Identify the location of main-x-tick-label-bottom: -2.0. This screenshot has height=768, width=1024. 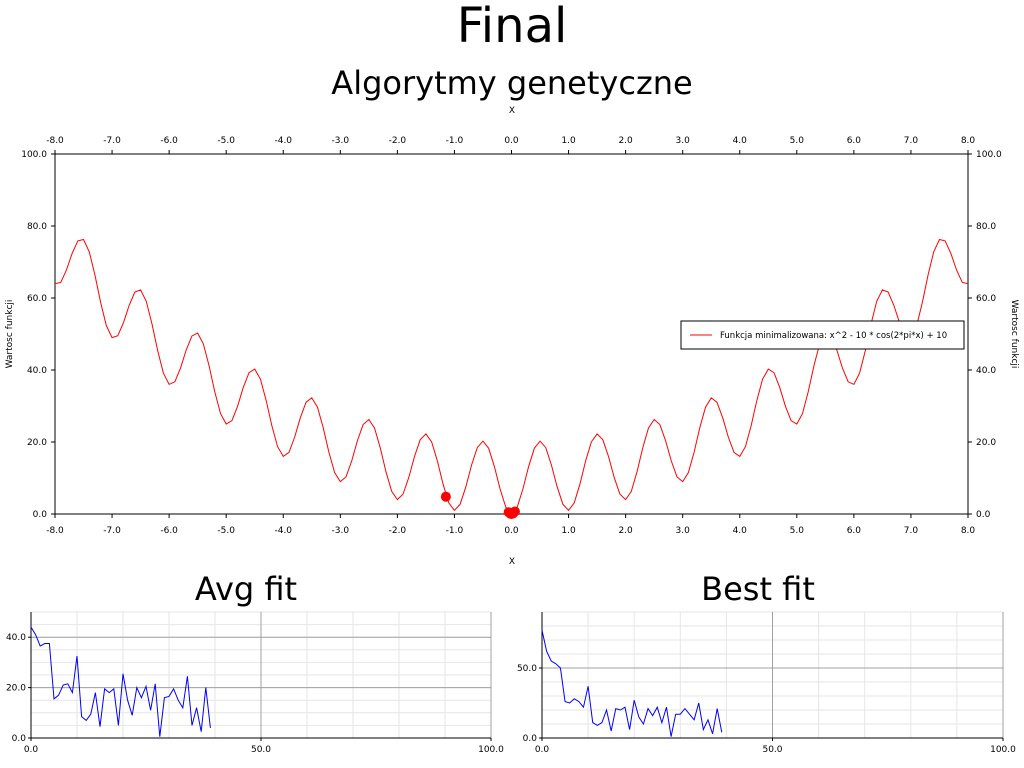
(398, 531).